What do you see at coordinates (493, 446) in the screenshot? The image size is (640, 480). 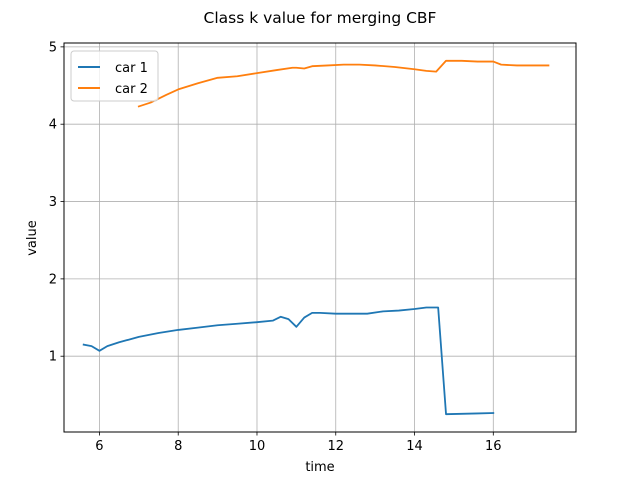 I see `x-tick-label: 16` at bounding box center [493, 446].